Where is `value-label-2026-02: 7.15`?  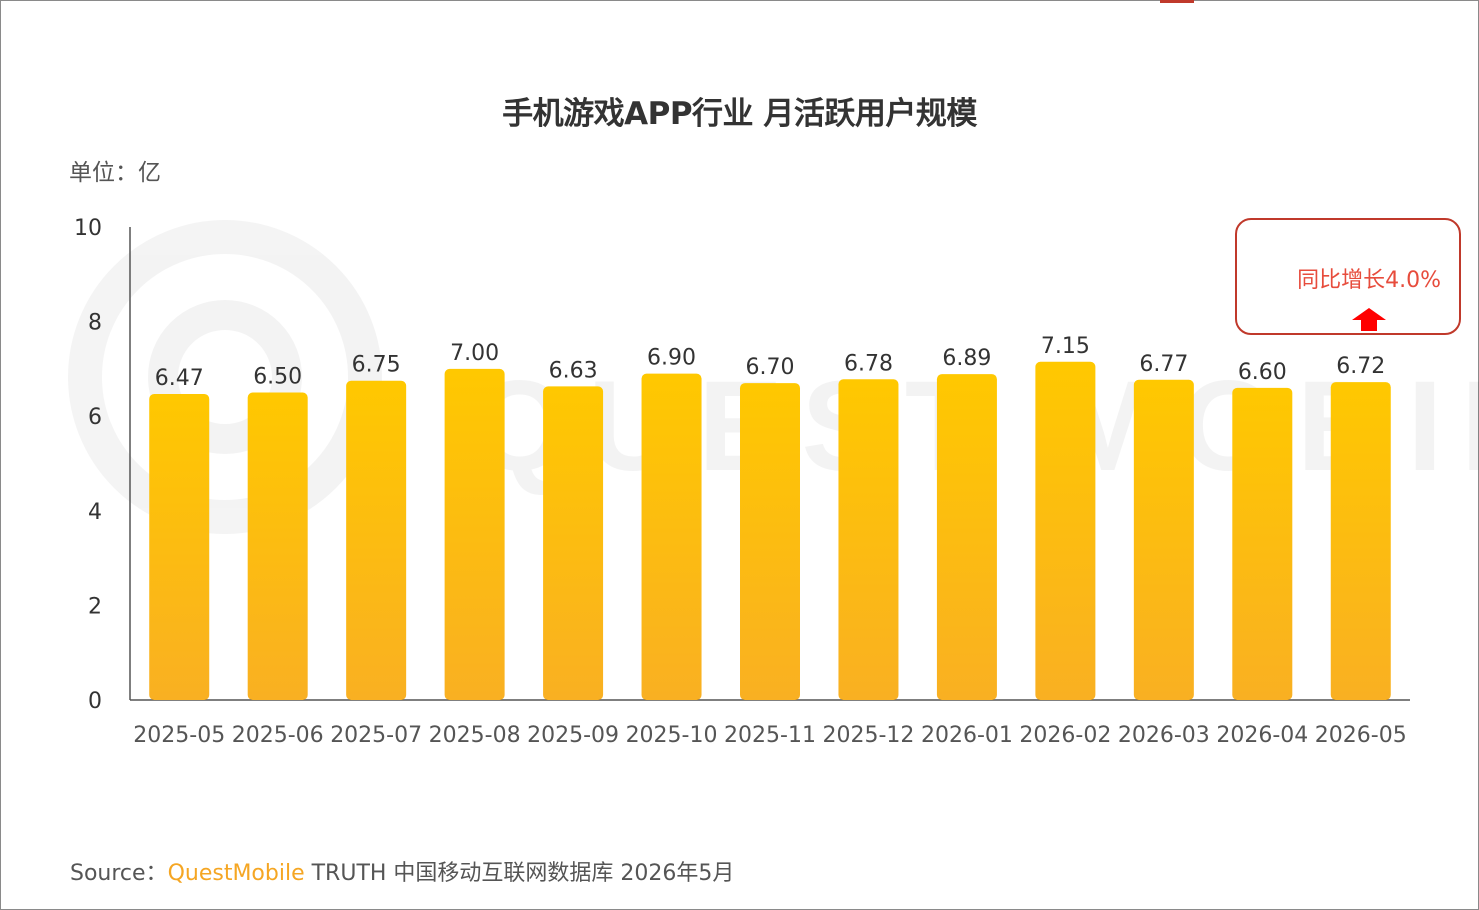 value-label-2026-02: 7.15 is located at coordinates (1065, 346).